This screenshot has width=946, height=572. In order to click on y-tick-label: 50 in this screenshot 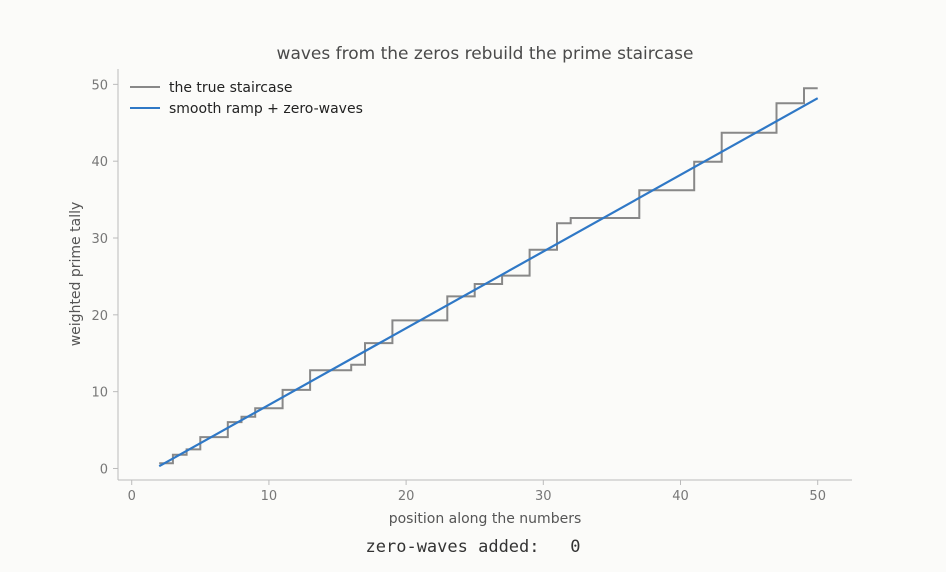, I will do `click(99, 85)`.